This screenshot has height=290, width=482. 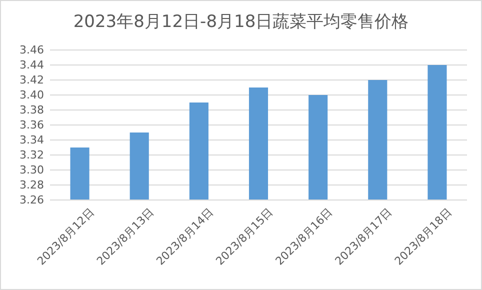 What do you see at coordinates (32, 95) in the screenshot?
I see `y-tick-label: 3.40` at bounding box center [32, 95].